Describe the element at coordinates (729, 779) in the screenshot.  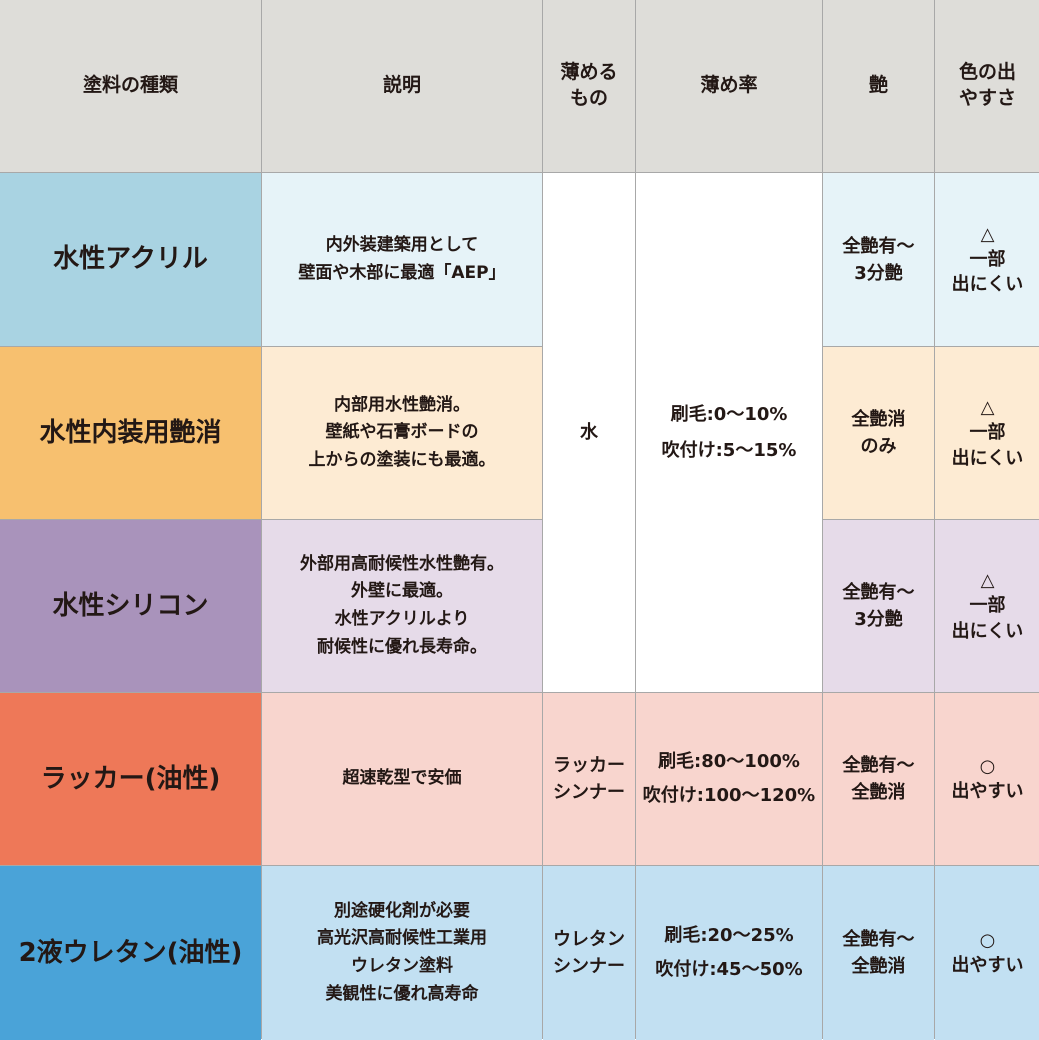
I see `thinning-ratio-cell: 刷毛:80〜100% 吹付け:100〜120%` at that location.